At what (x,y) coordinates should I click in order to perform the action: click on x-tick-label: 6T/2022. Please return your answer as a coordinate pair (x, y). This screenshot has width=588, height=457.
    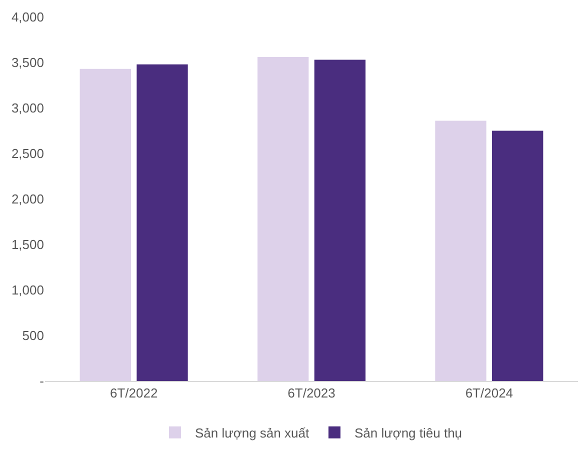
    Looking at the image, I should click on (134, 393).